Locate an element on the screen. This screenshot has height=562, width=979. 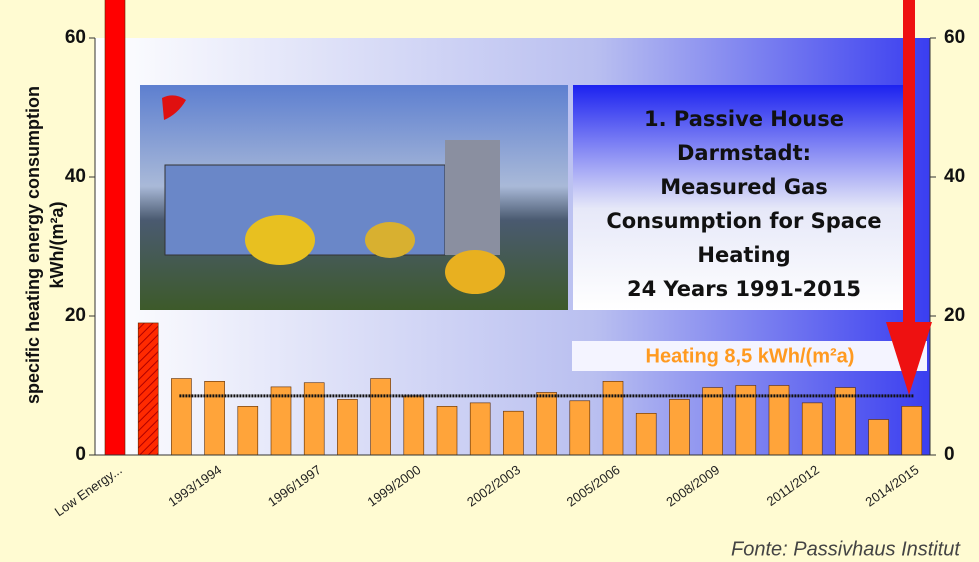
y-tick-label: 60 is located at coordinates (75, 37).